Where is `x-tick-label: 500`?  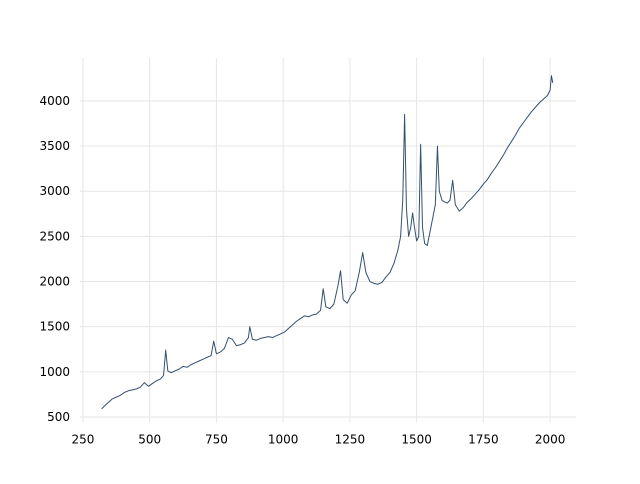
x-tick-label: 500 is located at coordinates (149, 439).